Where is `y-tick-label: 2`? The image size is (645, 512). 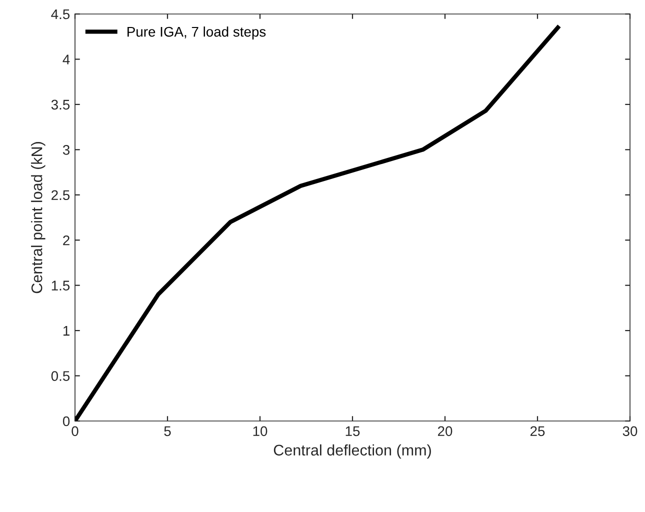 y-tick-label: 2 is located at coordinates (66, 240).